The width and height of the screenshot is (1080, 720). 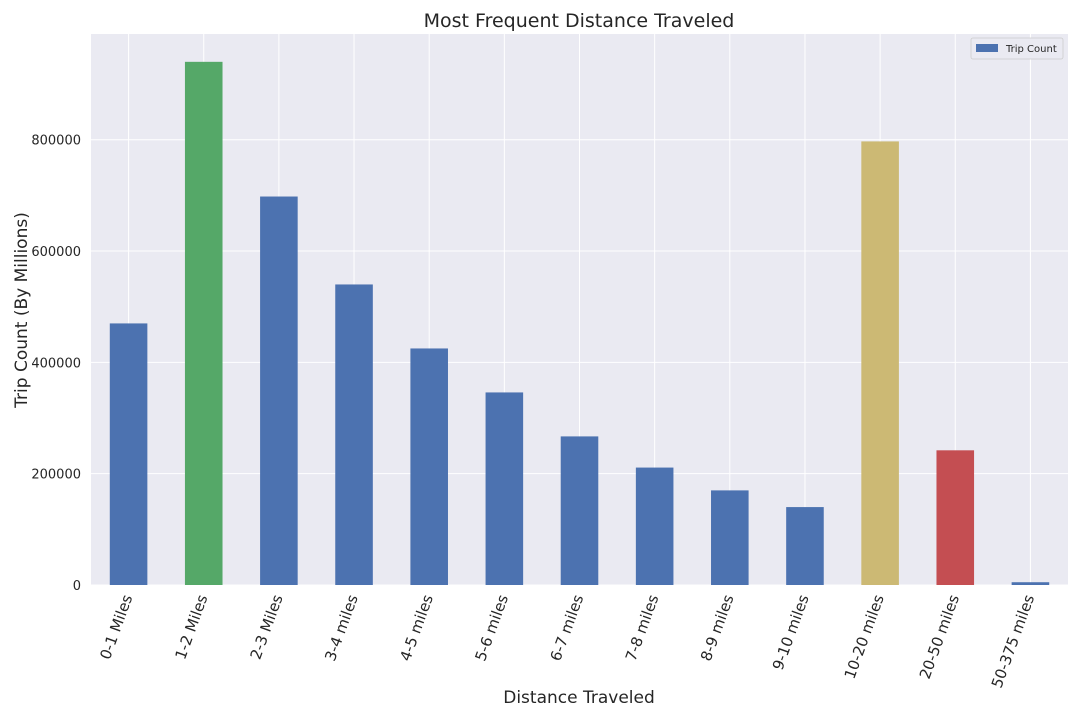 I want to click on bar-20-50-miles, so click(x=955, y=517).